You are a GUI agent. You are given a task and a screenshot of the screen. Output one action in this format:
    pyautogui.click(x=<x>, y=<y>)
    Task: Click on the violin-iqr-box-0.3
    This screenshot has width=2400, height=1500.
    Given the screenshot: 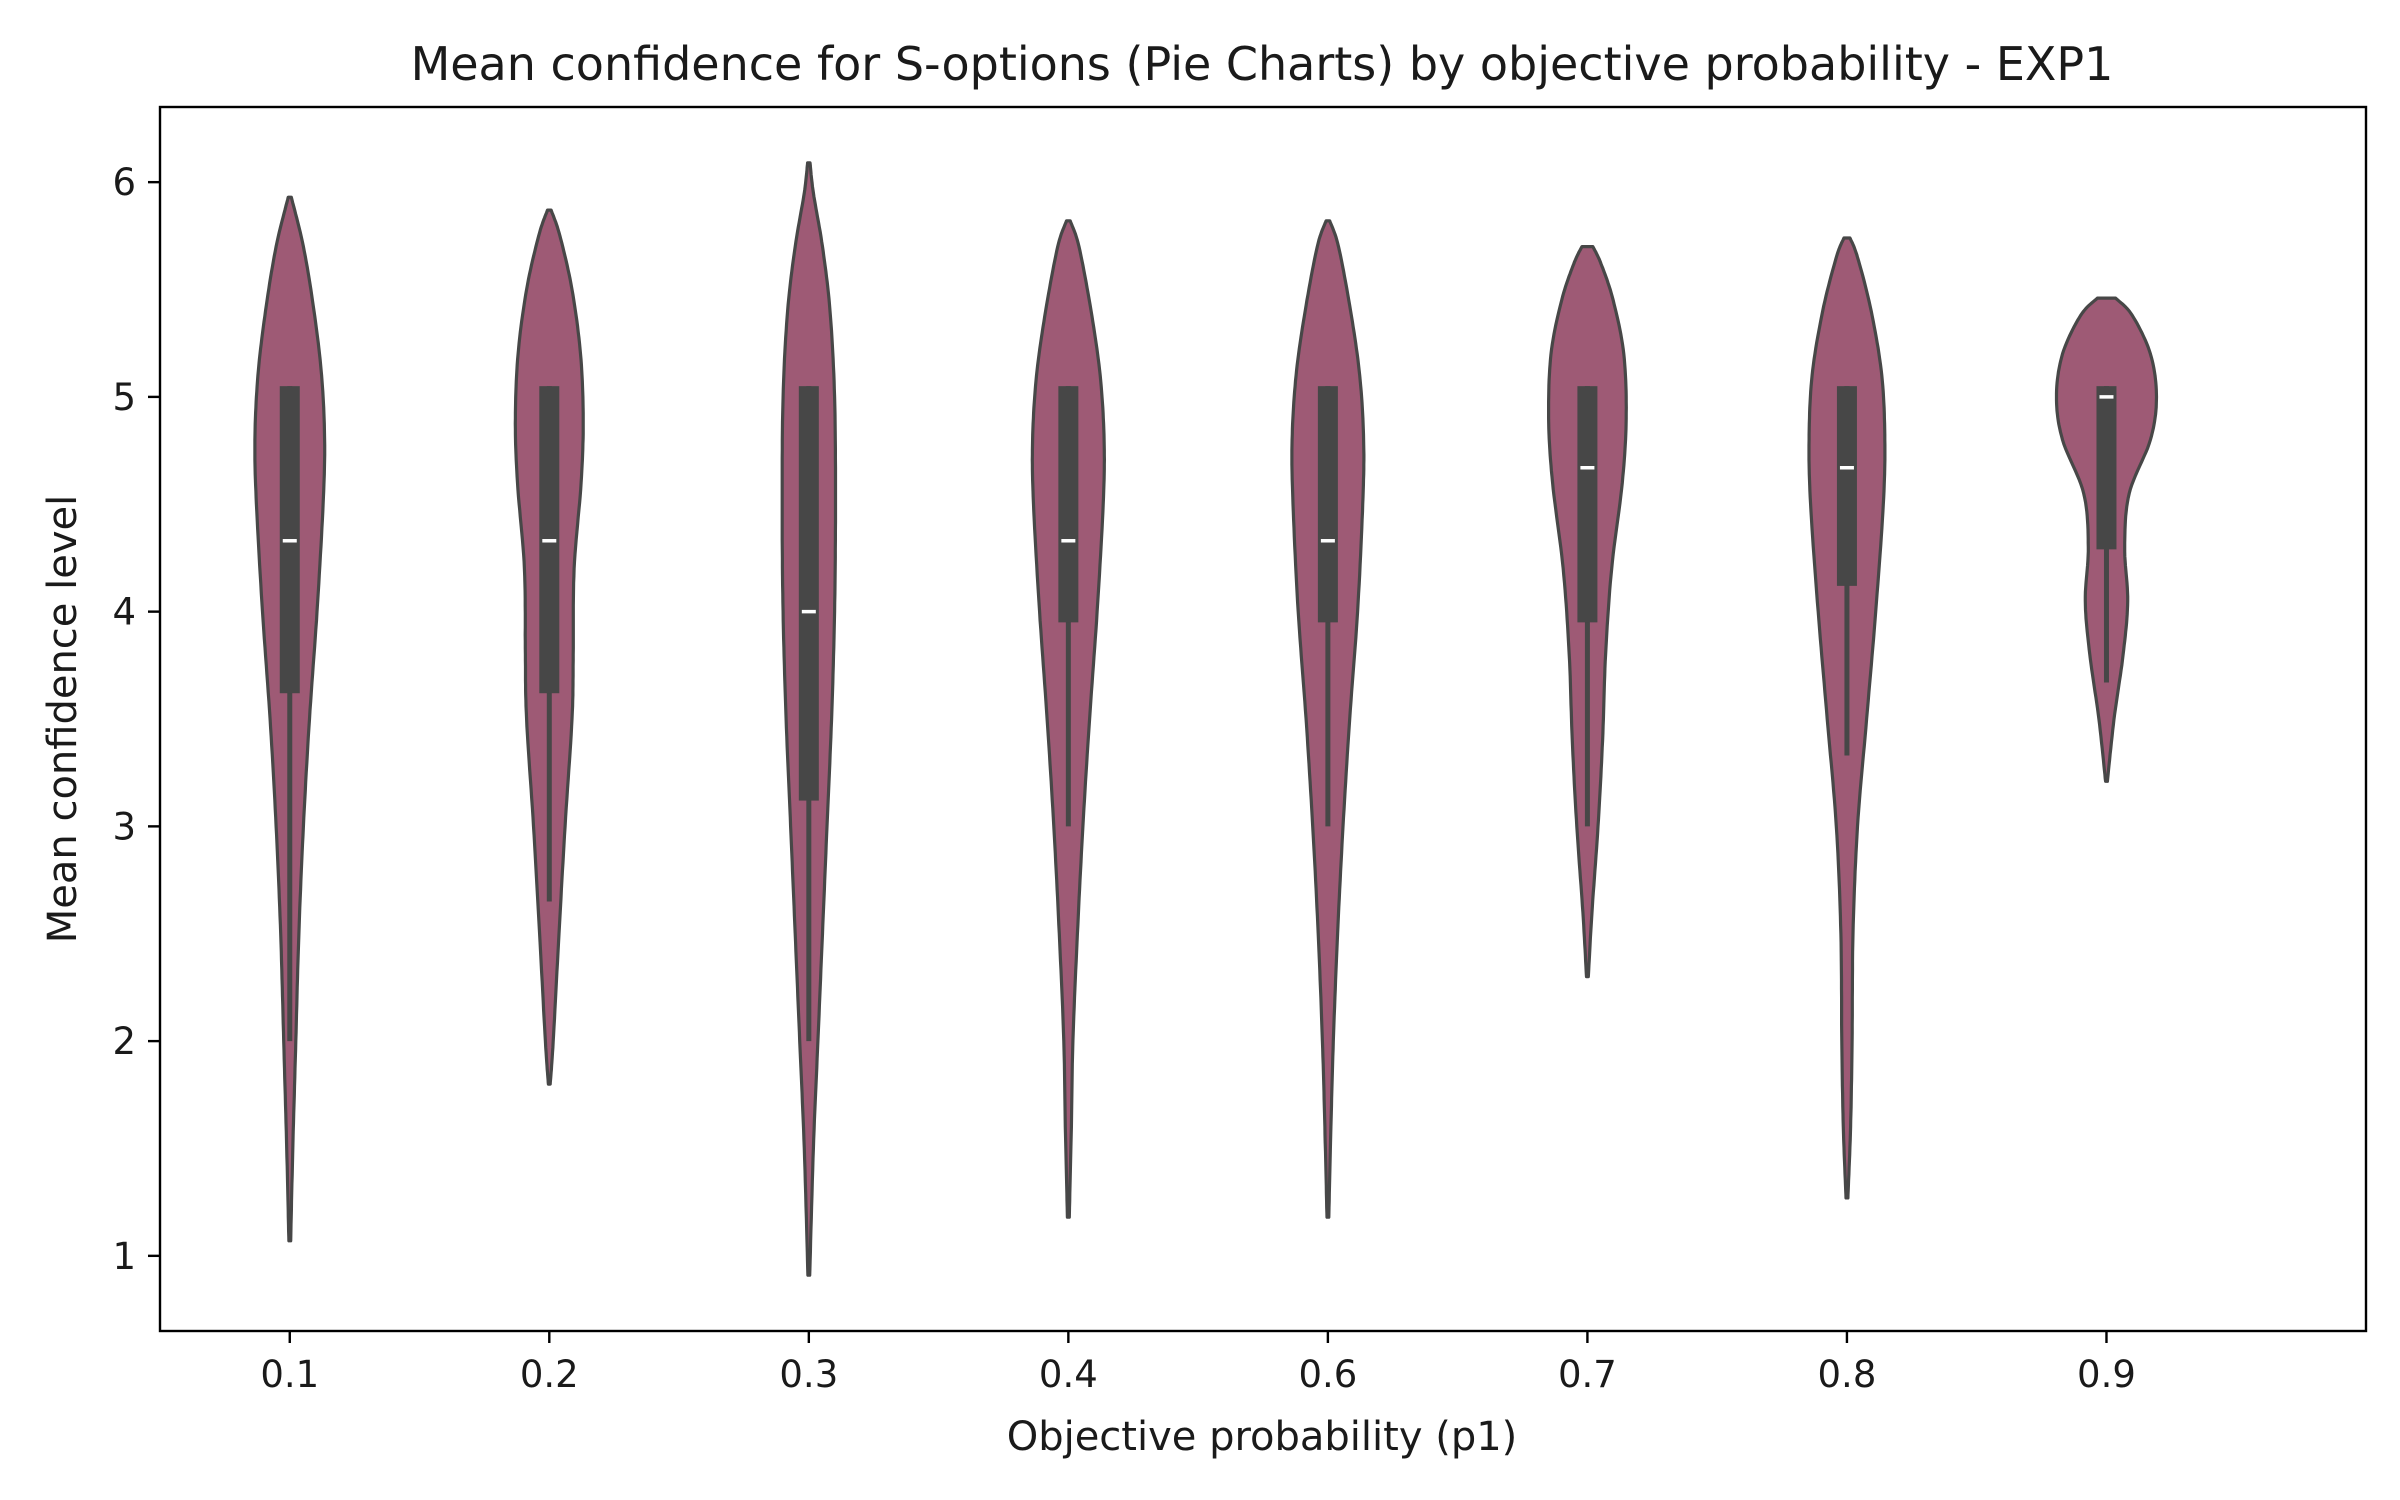 What is the action you would take?
    pyautogui.click(x=808, y=593)
    